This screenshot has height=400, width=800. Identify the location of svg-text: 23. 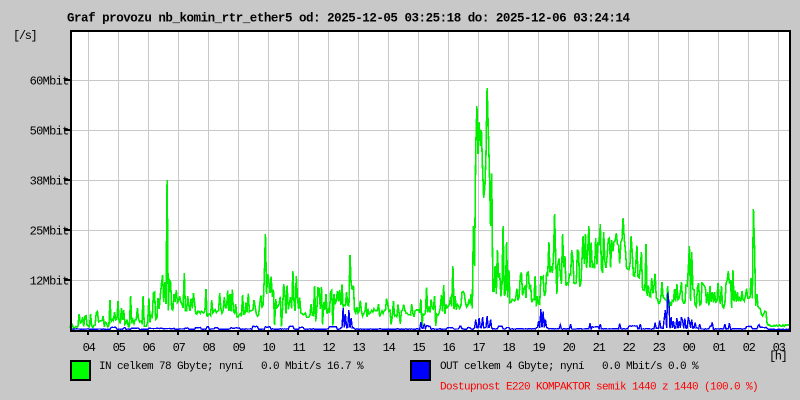
(659, 348).